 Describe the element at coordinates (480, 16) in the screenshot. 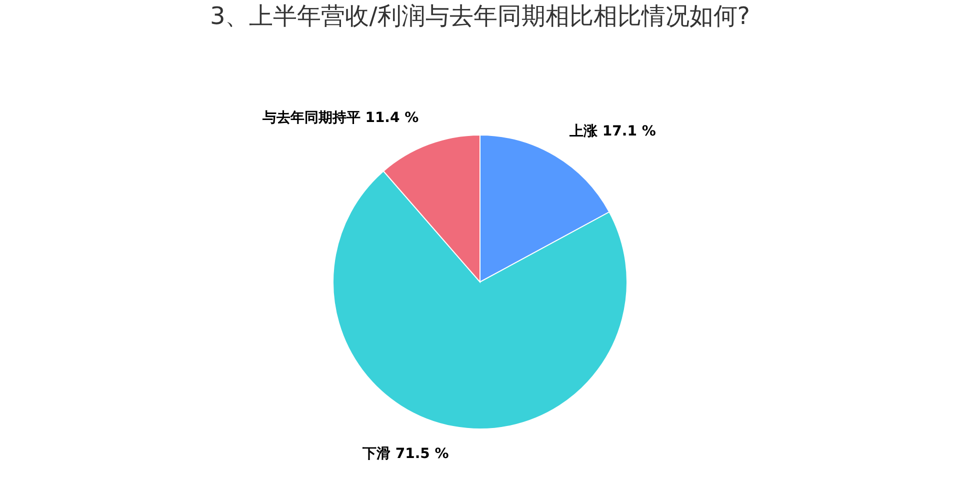

I see `chart-title: 3、上半年营收/利润与去年同期相比相比情况如何?` at that location.